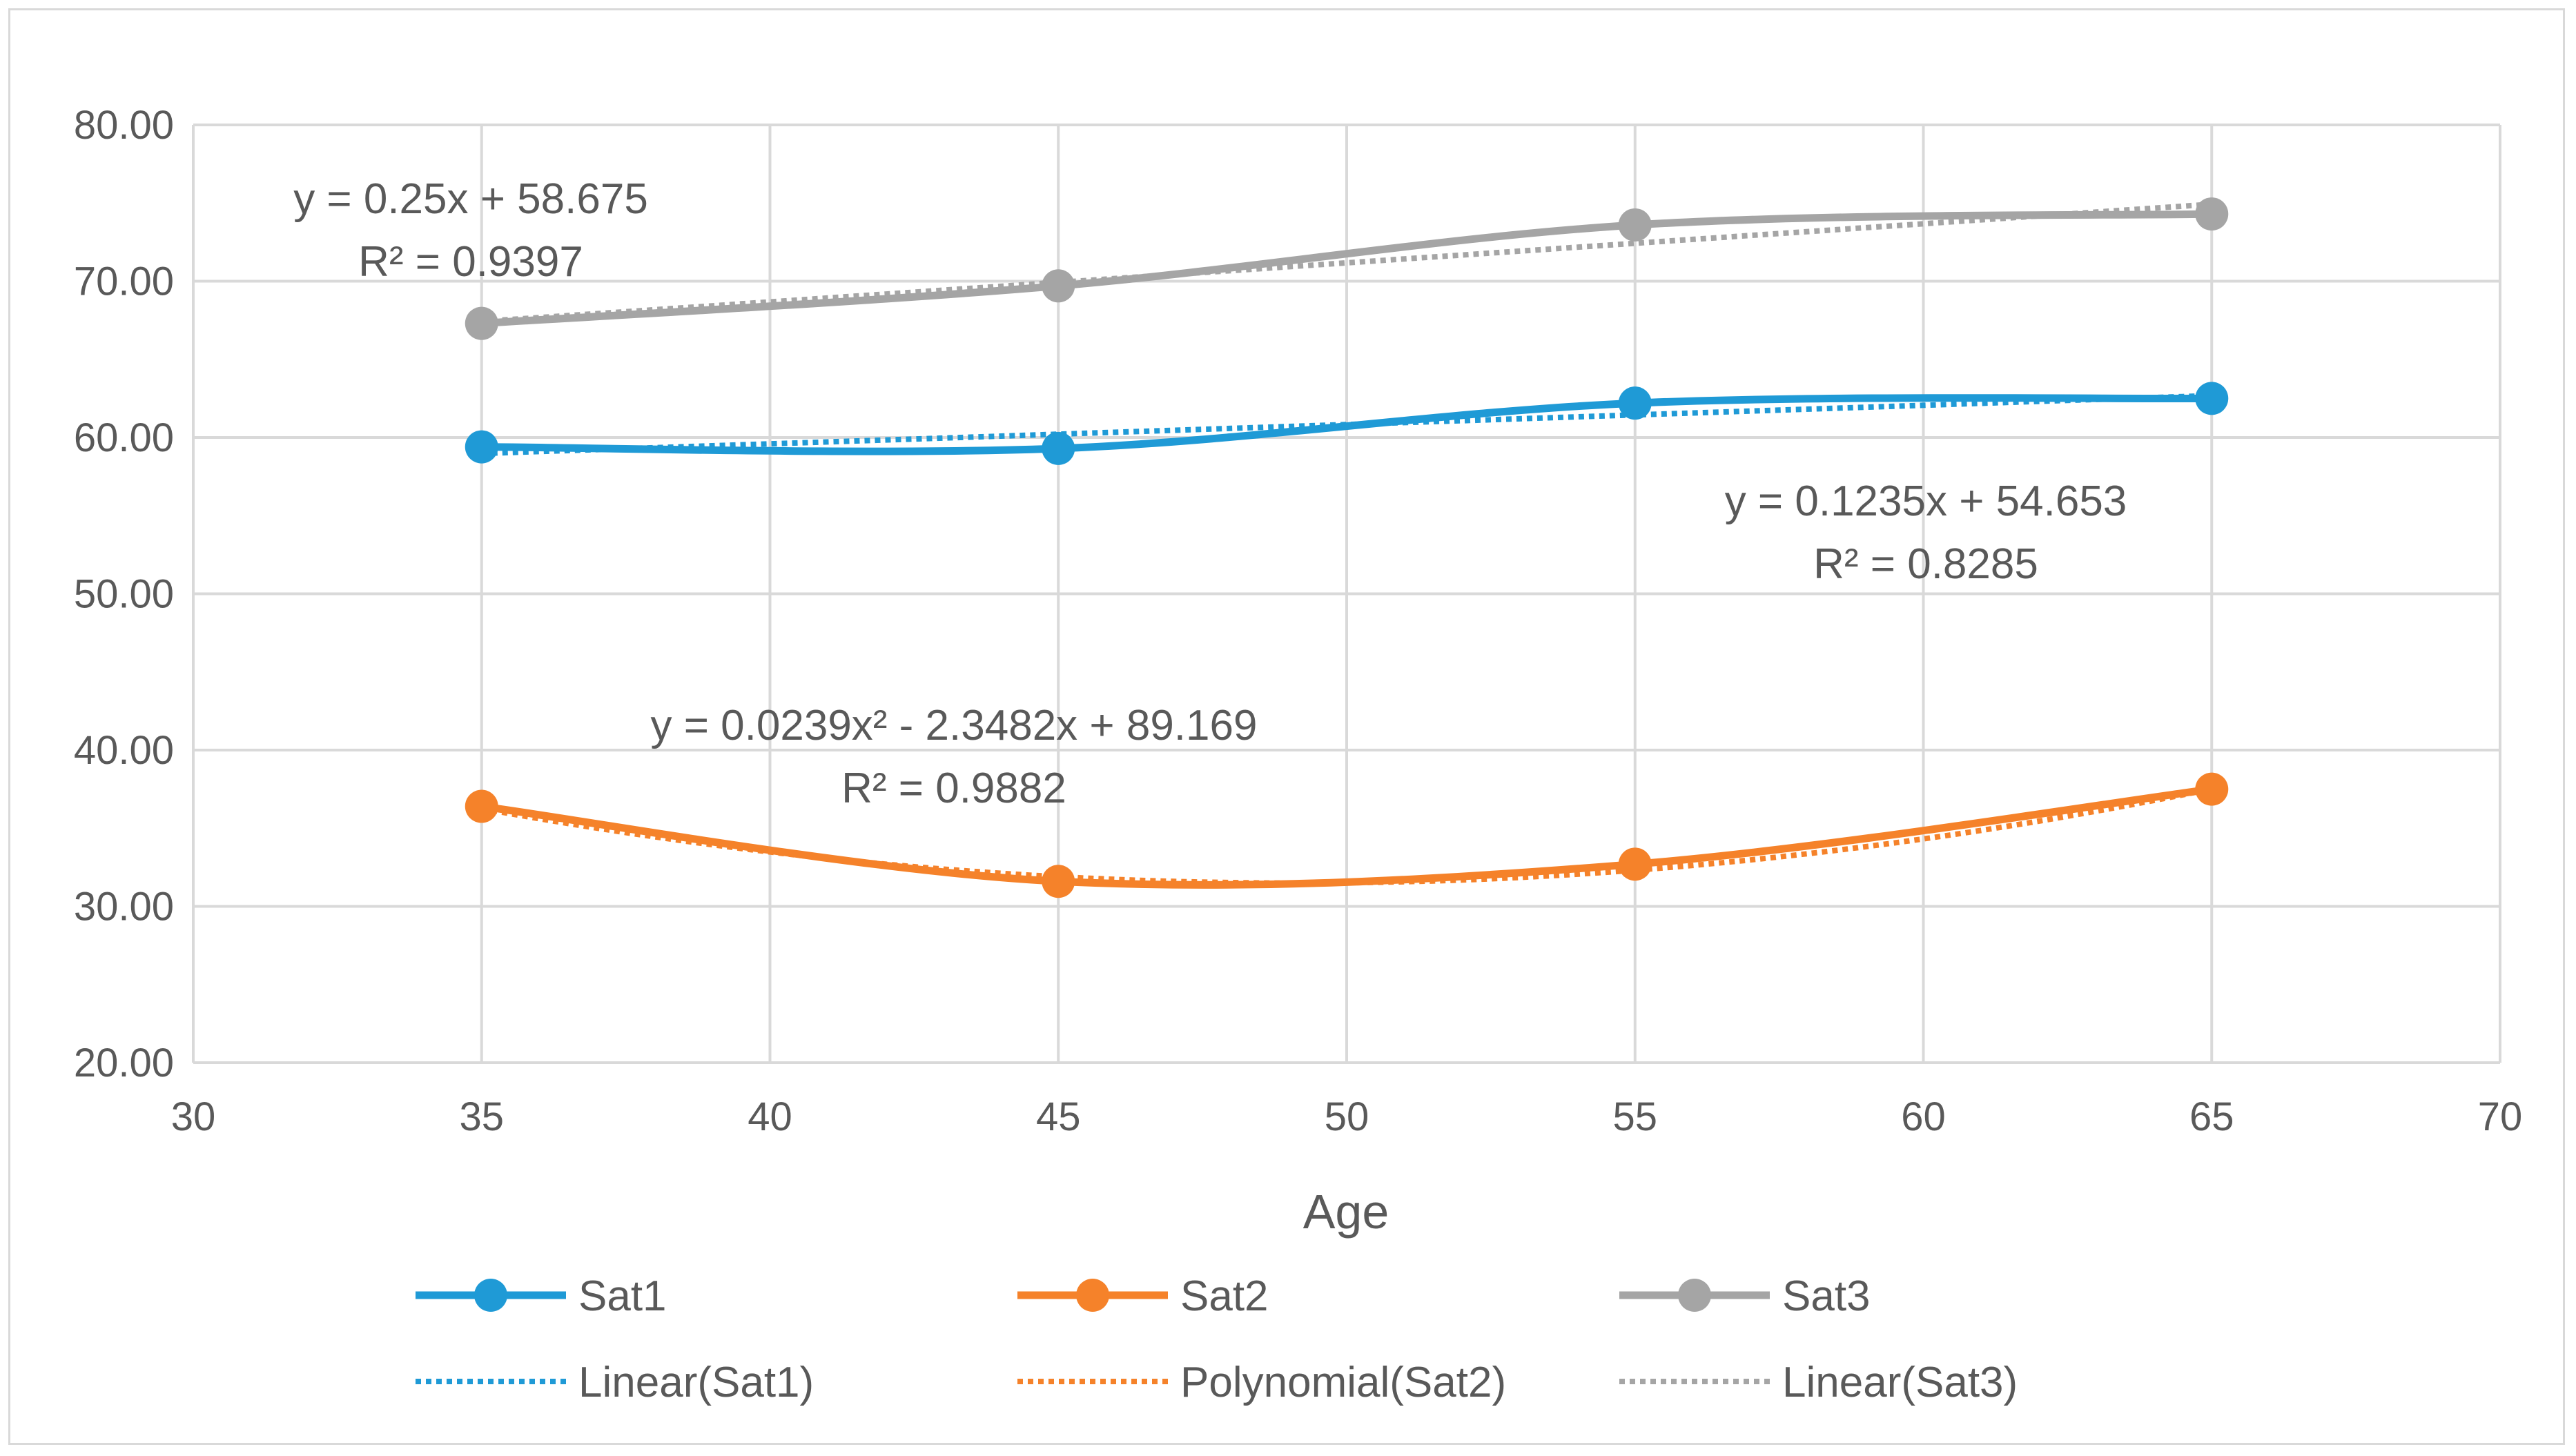  Describe the element at coordinates (481, 1116) in the screenshot. I see `x-tick-label: 35` at that location.